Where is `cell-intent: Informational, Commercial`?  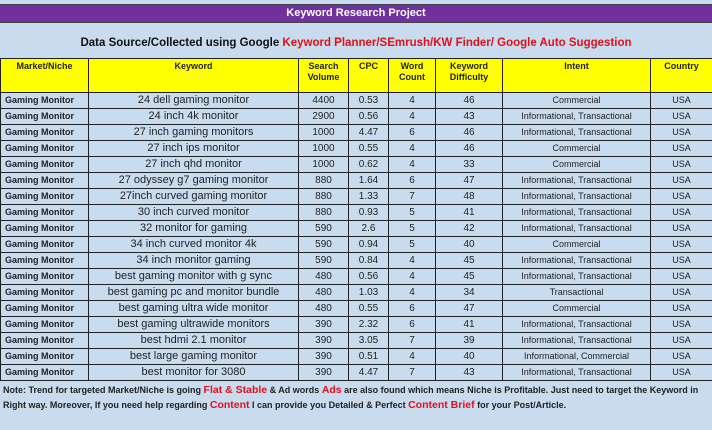
cell-intent: Informational, Commercial is located at coordinates (576, 356).